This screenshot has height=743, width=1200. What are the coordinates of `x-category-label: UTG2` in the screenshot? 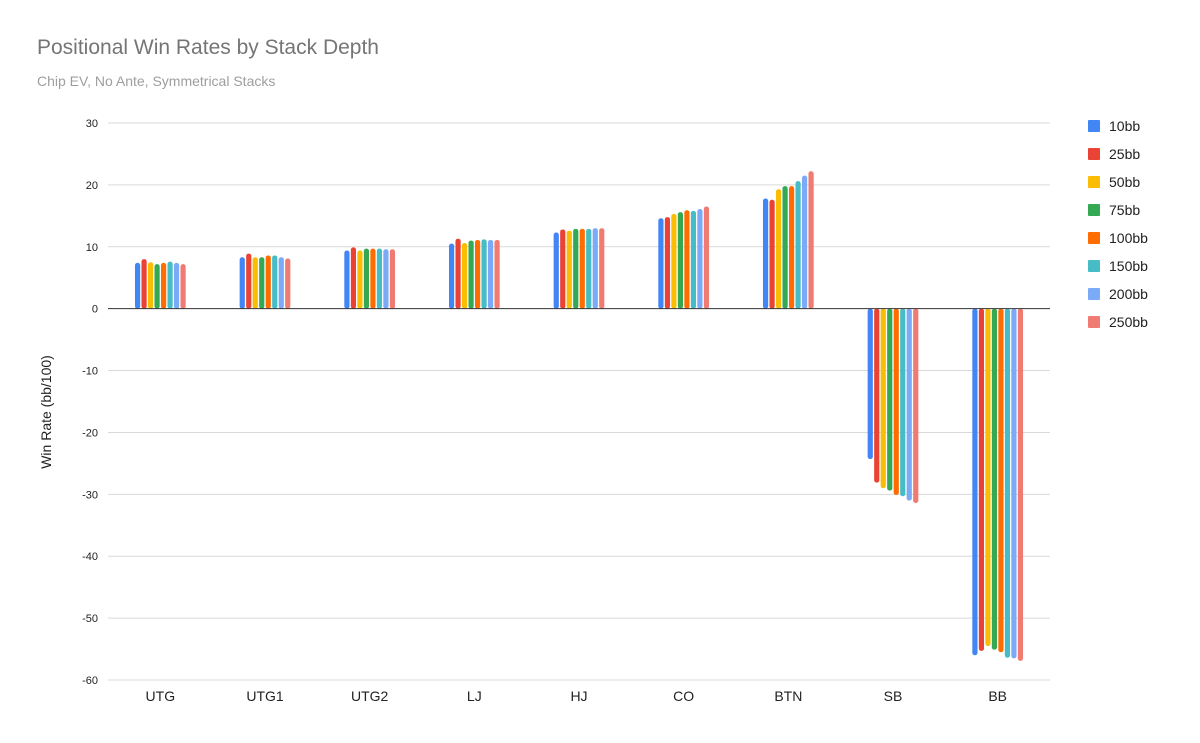 It's located at (370, 696).